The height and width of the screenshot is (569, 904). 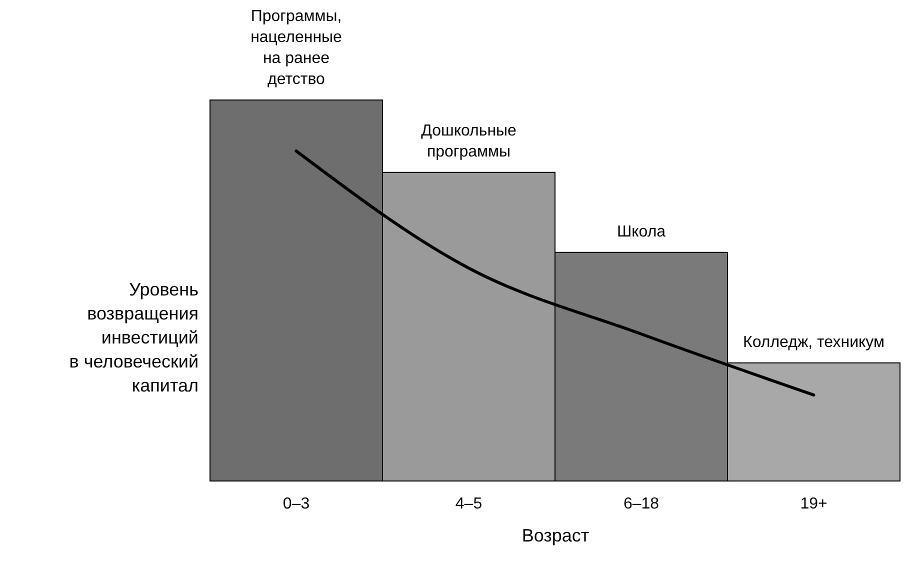 I want to click on x-tick-label: 19+, so click(x=814, y=504).